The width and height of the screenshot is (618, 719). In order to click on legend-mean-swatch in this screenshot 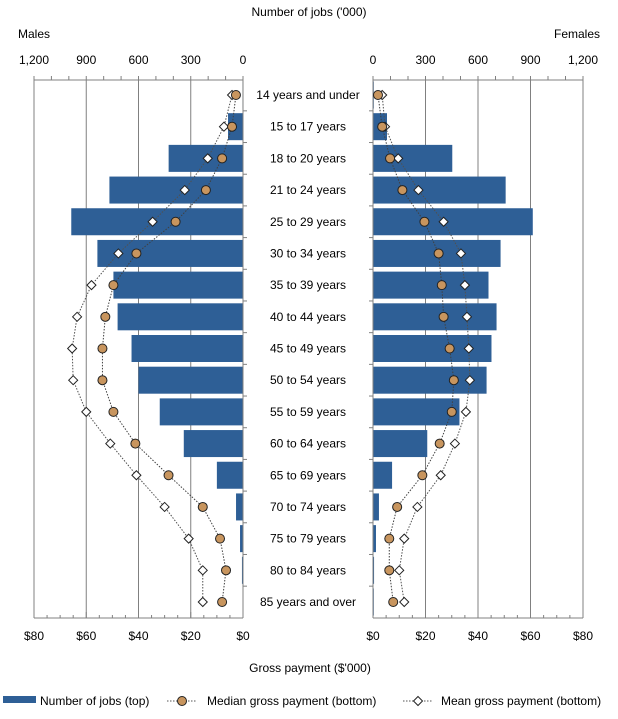, I will do `click(418, 701)`.